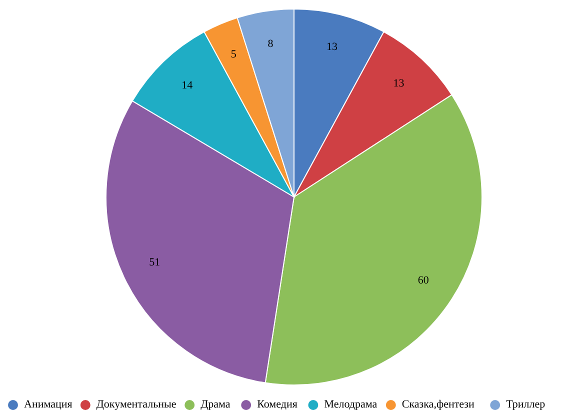 This screenshot has height=419, width=586. Describe the element at coordinates (438, 404) in the screenshot. I see `legend-label: Сказка,фентези` at that location.